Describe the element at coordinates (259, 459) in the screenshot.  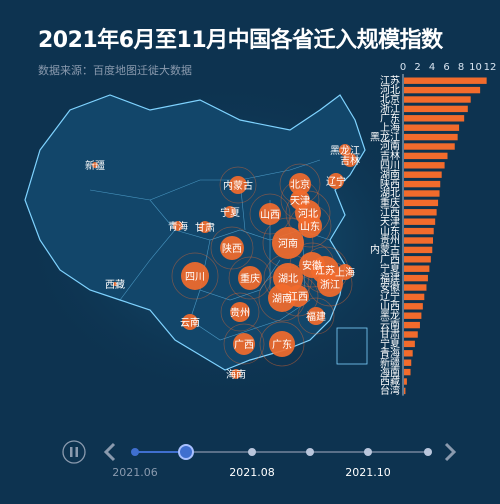
I see `timeline: 2021.06 2021.08 2021.10` at that location.